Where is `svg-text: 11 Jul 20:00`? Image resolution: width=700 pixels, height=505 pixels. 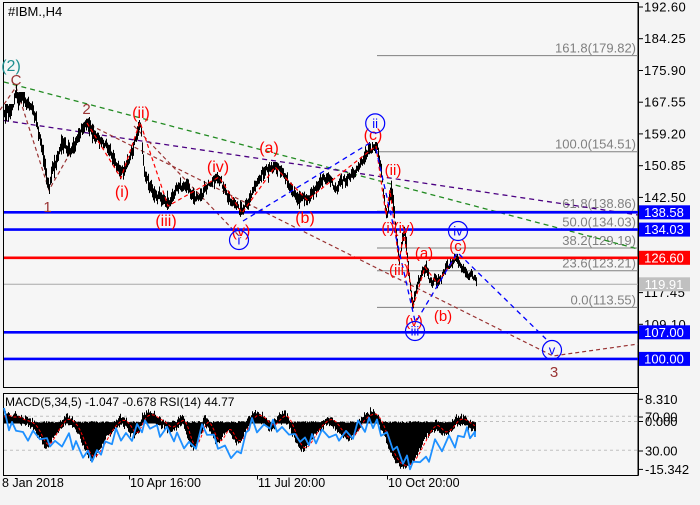
svg-text: 11 Jul 20:00 is located at coordinates (291, 483).